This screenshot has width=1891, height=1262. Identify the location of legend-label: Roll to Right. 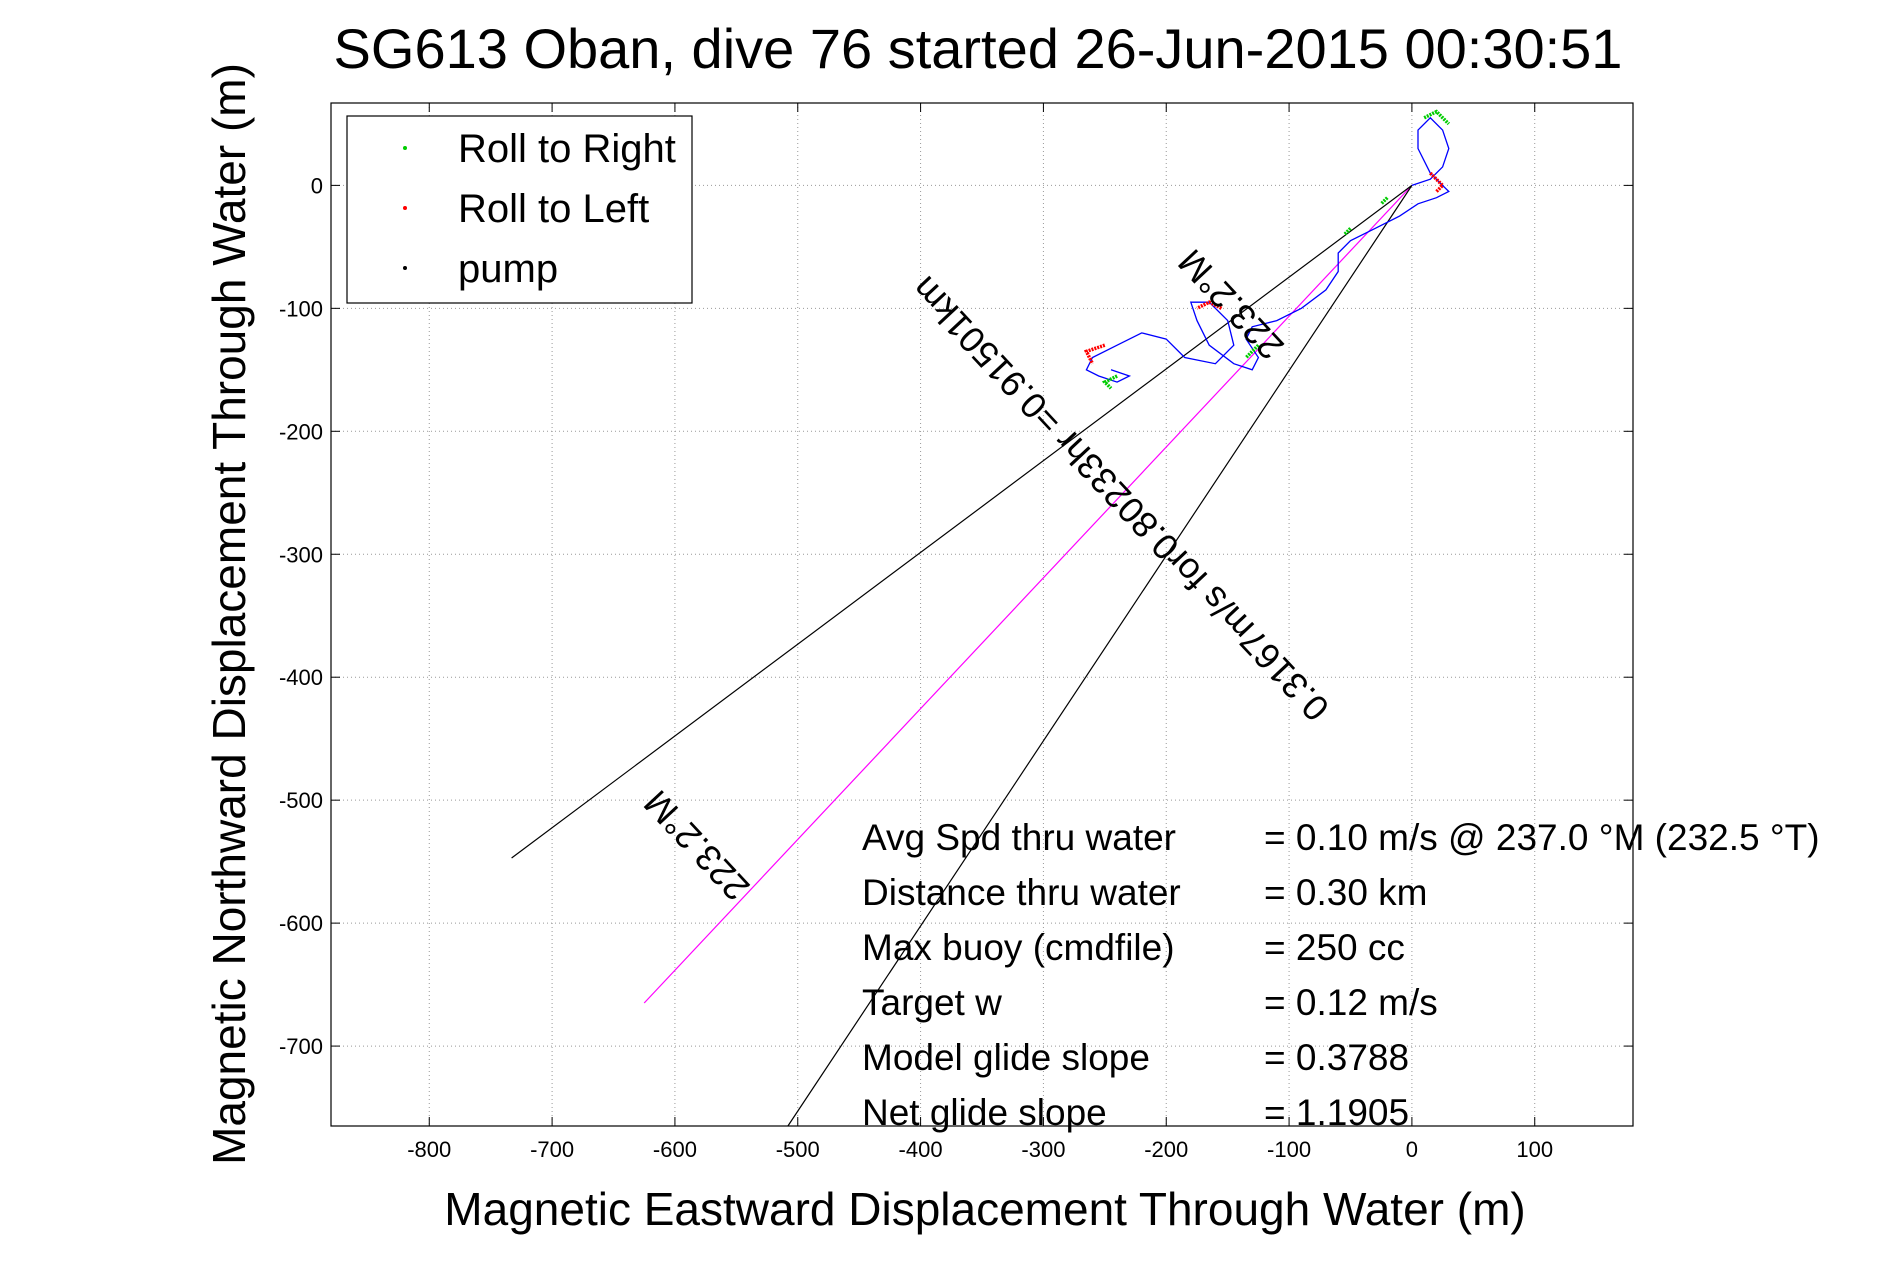
(567, 149).